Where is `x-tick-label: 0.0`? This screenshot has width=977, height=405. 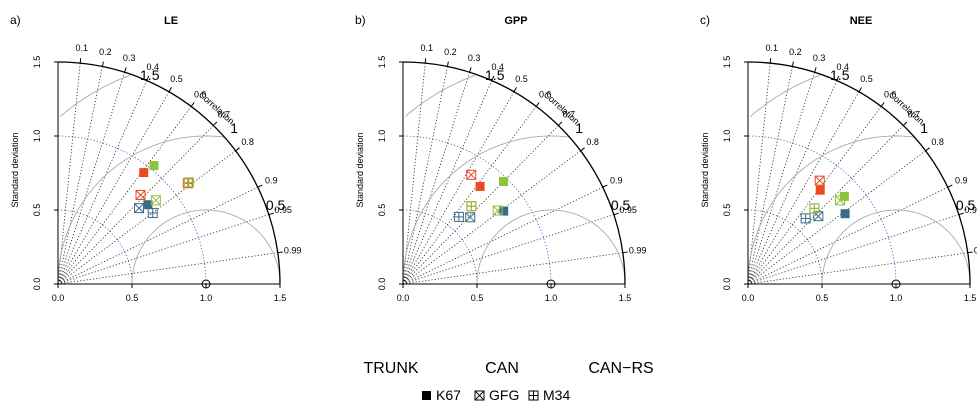 x-tick-label: 0.0 is located at coordinates (58, 298).